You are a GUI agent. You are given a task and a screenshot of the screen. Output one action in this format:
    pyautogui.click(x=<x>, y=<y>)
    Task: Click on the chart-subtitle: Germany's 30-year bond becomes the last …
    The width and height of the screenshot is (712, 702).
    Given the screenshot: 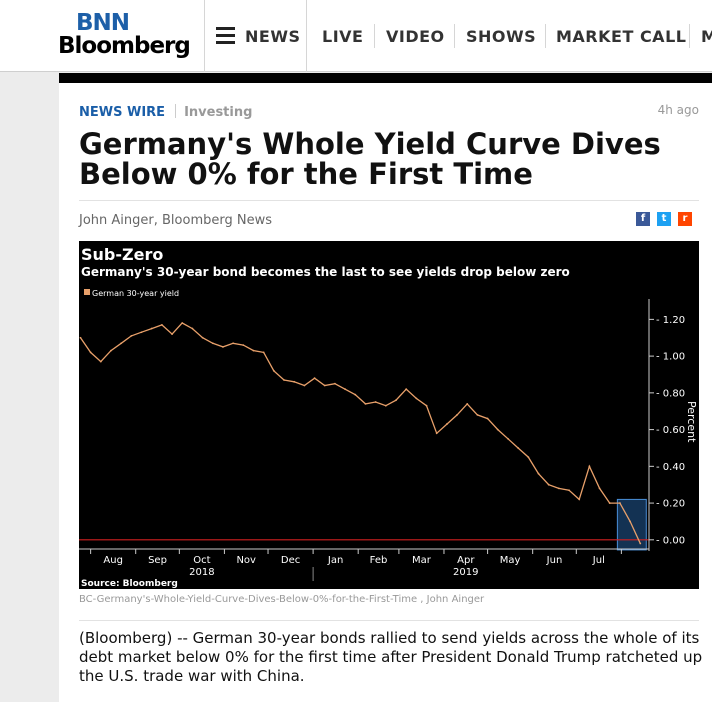 What is the action you would take?
    pyautogui.click(x=325, y=272)
    